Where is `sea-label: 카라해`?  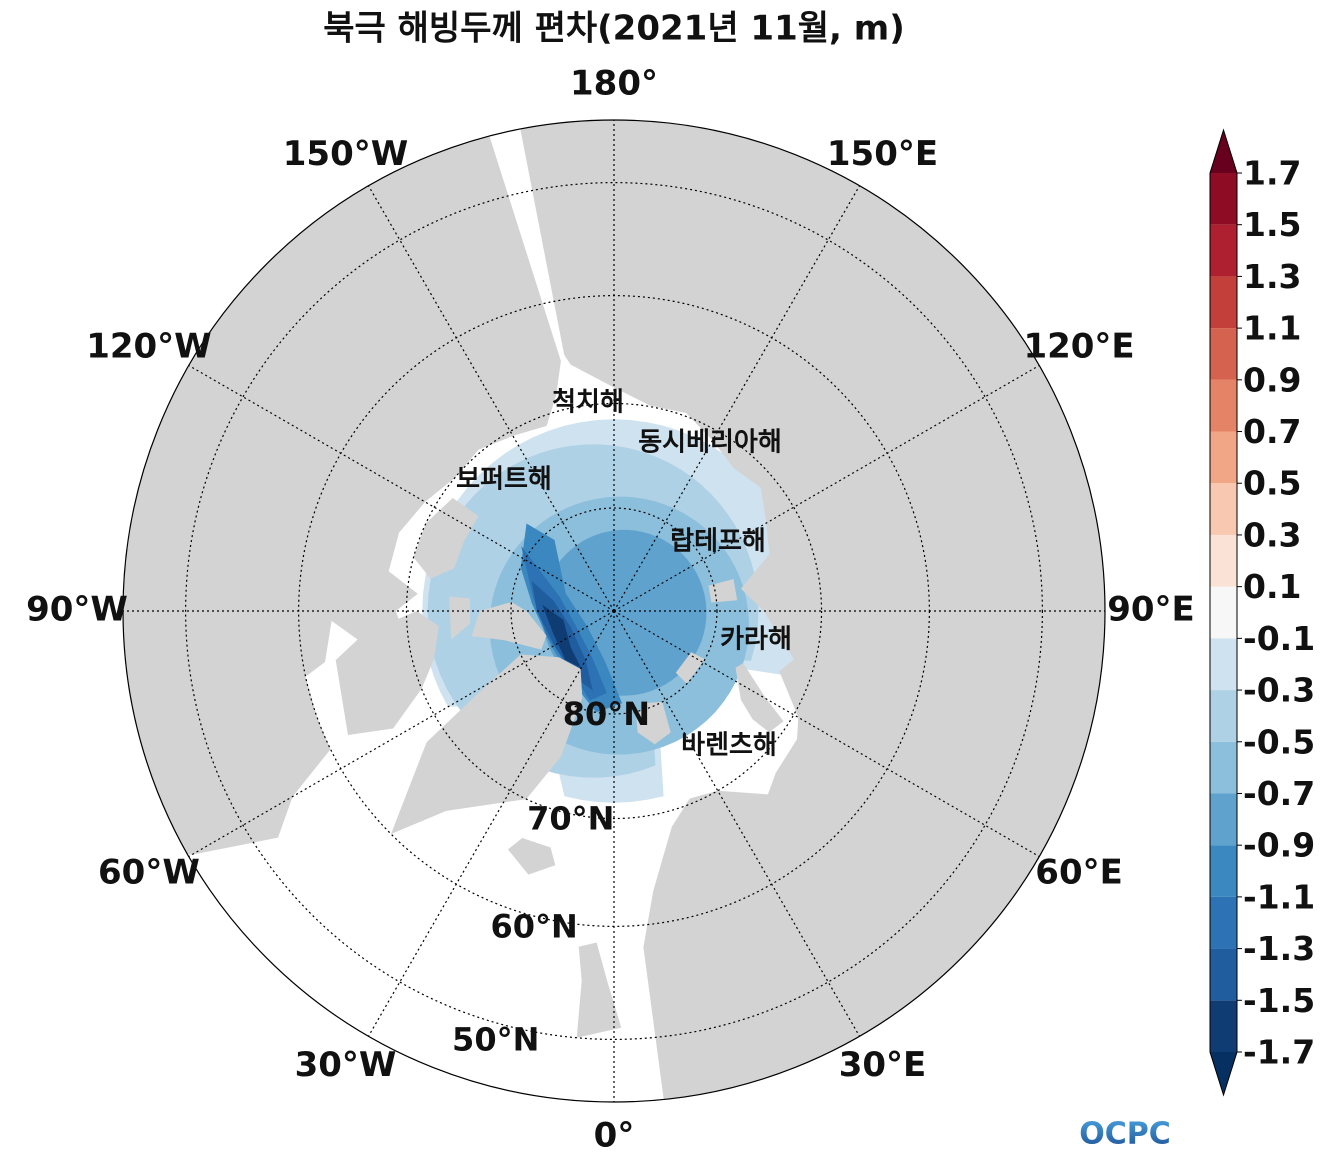 sea-label: 카라해 is located at coordinates (756, 640).